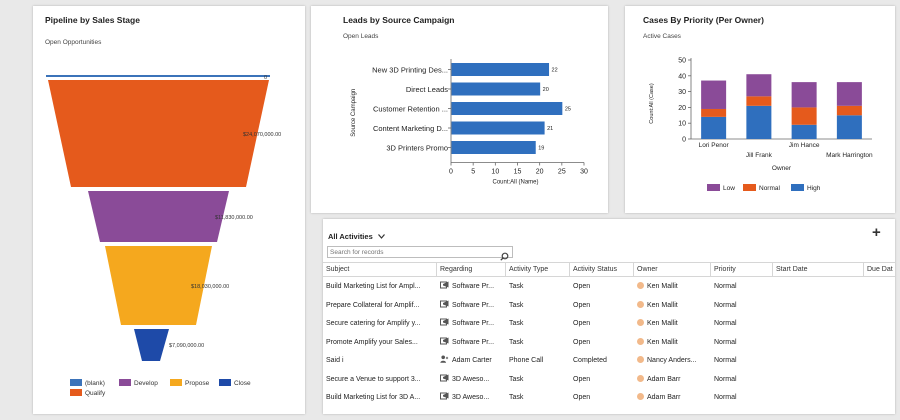 The image size is (900, 420). Describe the element at coordinates (380, 270) in the screenshot. I see `column-header-subject: Subject` at that location.